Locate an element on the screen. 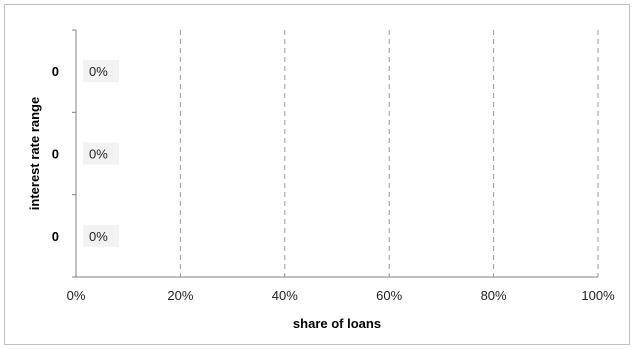 The height and width of the screenshot is (349, 634). y-axis-title: interest rate range is located at coordinates (34, 153).